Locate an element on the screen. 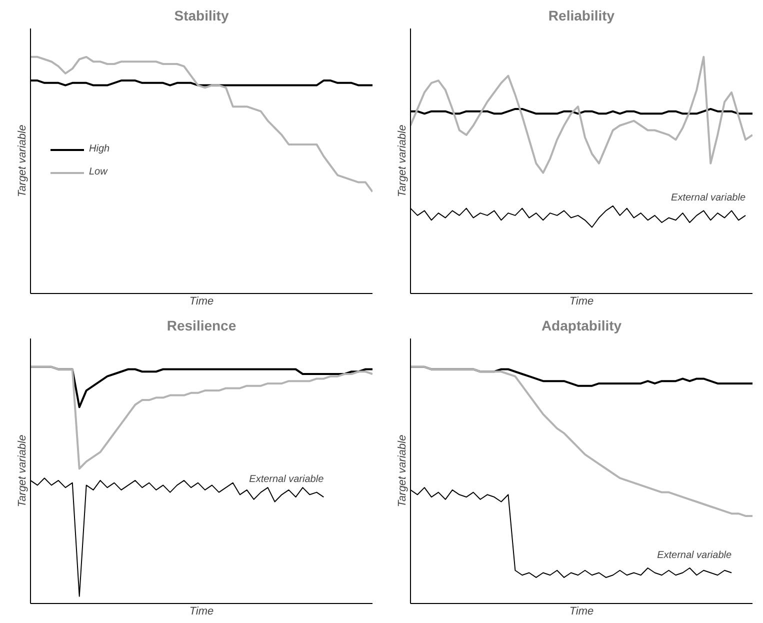 This screenshot has width=763, height=623. chart-title: Reliability is located at coordinates (581, 16).